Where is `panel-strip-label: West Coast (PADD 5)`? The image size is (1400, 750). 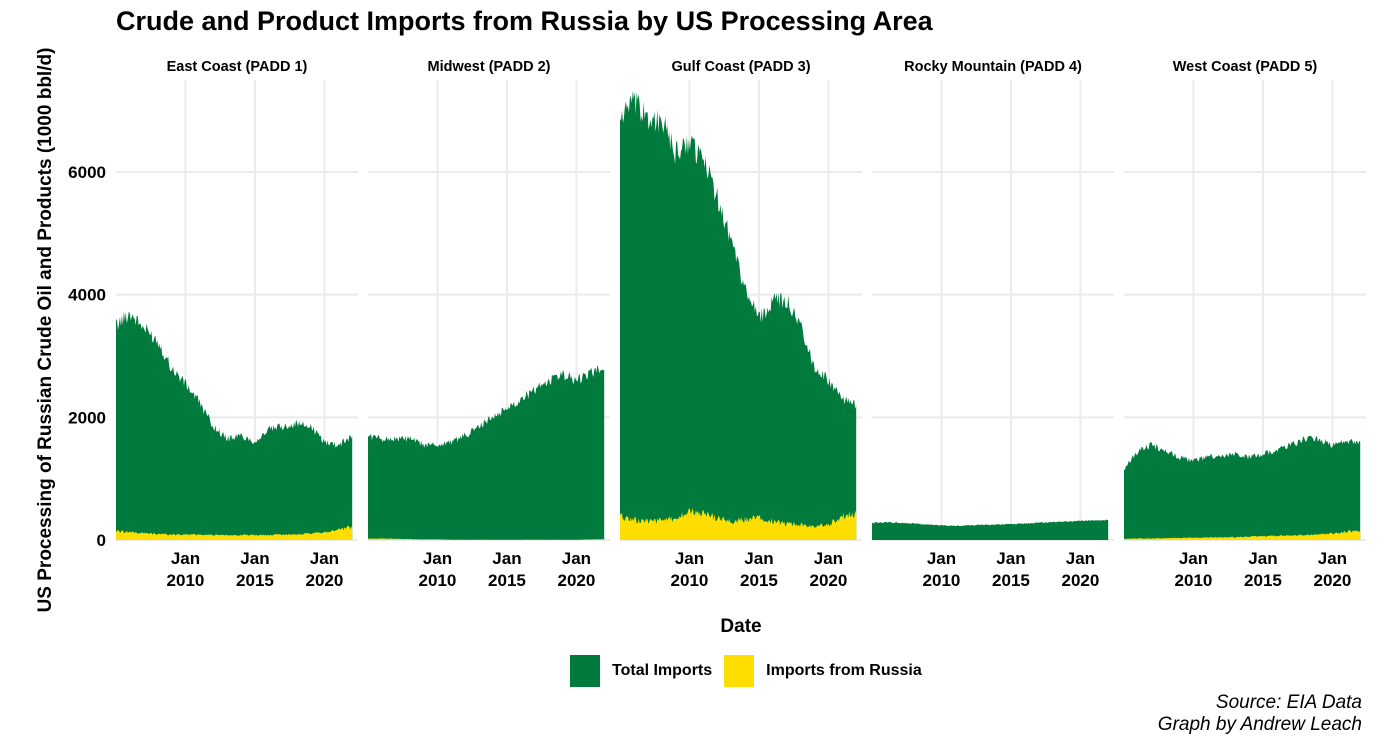
panel-strip-label: West Coast (PADD 5) is located at coordinates (1245, 67).